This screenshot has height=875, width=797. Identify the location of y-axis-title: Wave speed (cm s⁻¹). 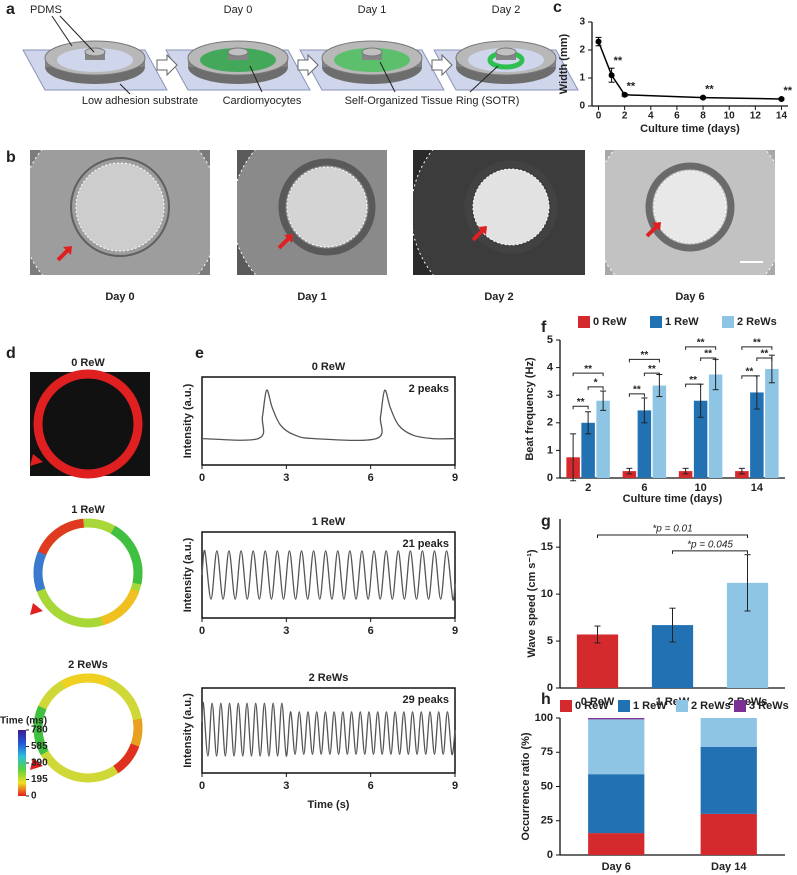
(532, 603).